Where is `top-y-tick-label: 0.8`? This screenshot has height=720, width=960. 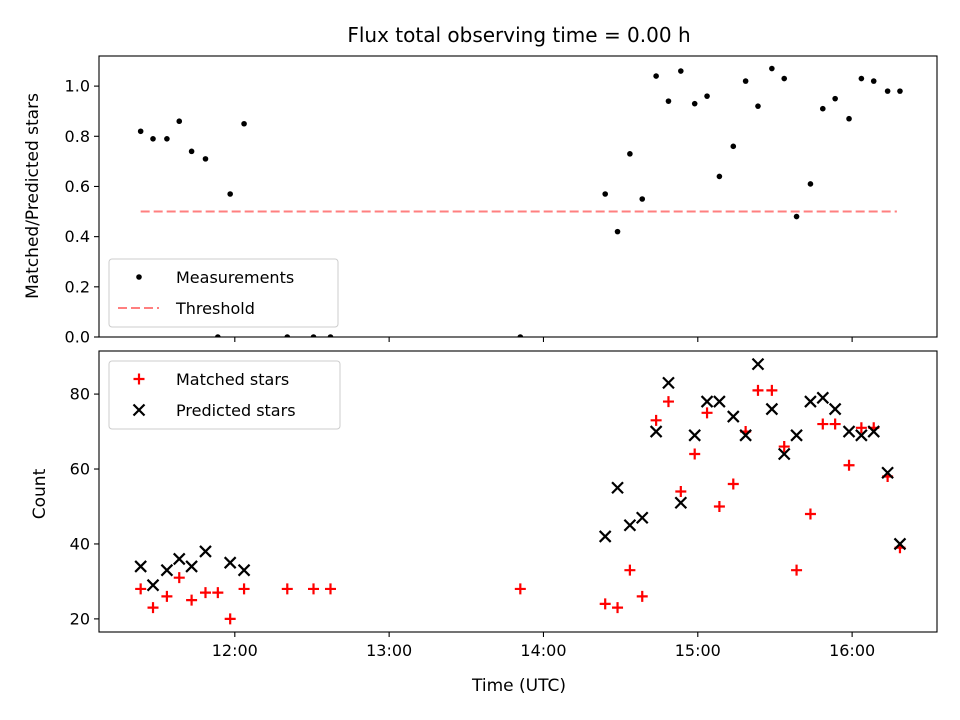 top-y-tick-label: 0.8 is located at coordinates (77, 136).